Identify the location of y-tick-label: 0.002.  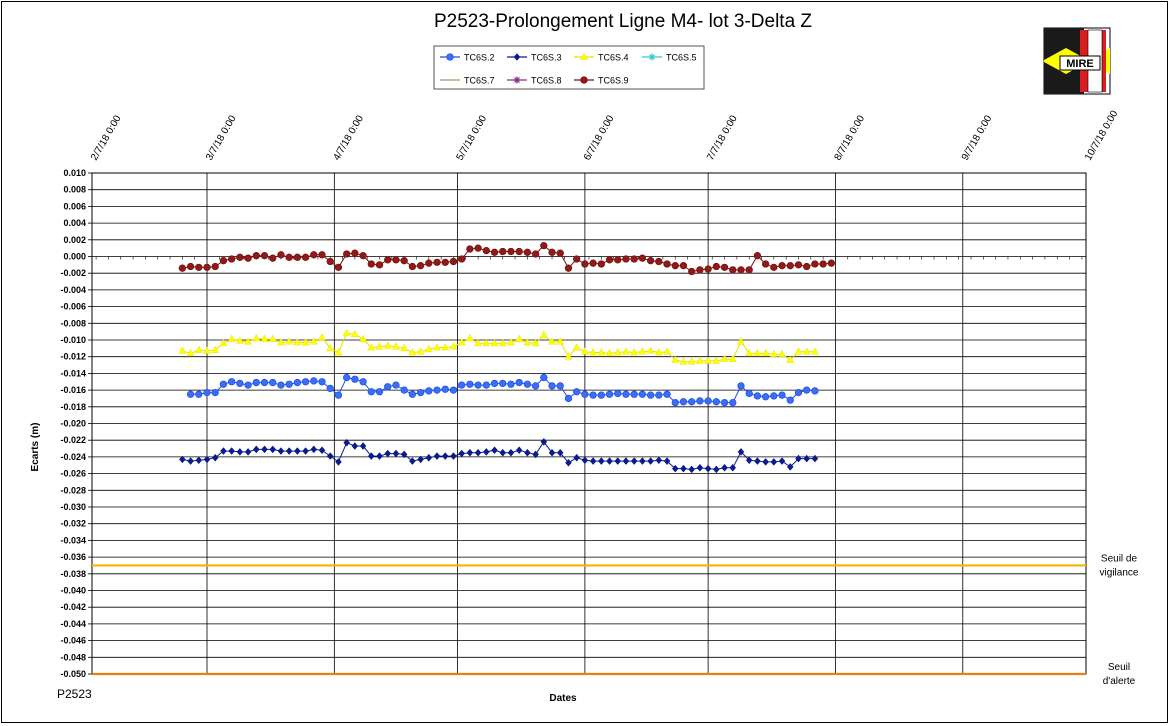
(74, 240).